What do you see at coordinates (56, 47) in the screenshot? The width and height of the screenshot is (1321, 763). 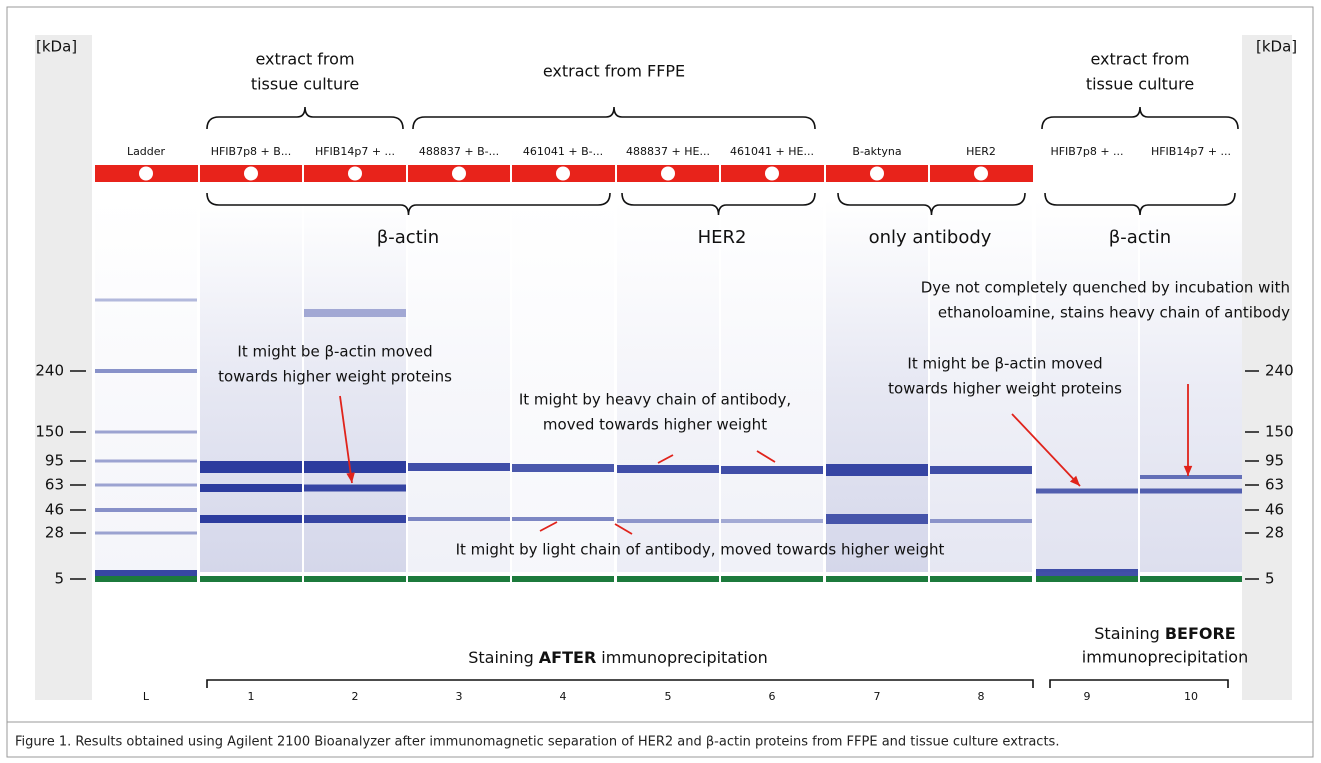 I see `axis-unit: [kDa]` at bounding box center [56, 47].